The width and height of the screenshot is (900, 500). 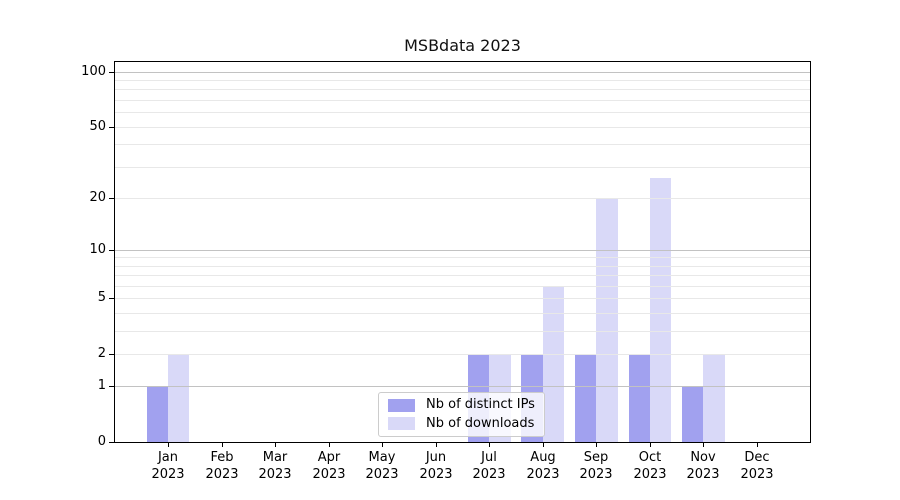 I want to click on x-label-month: Nov, so click(x=703, y=457).